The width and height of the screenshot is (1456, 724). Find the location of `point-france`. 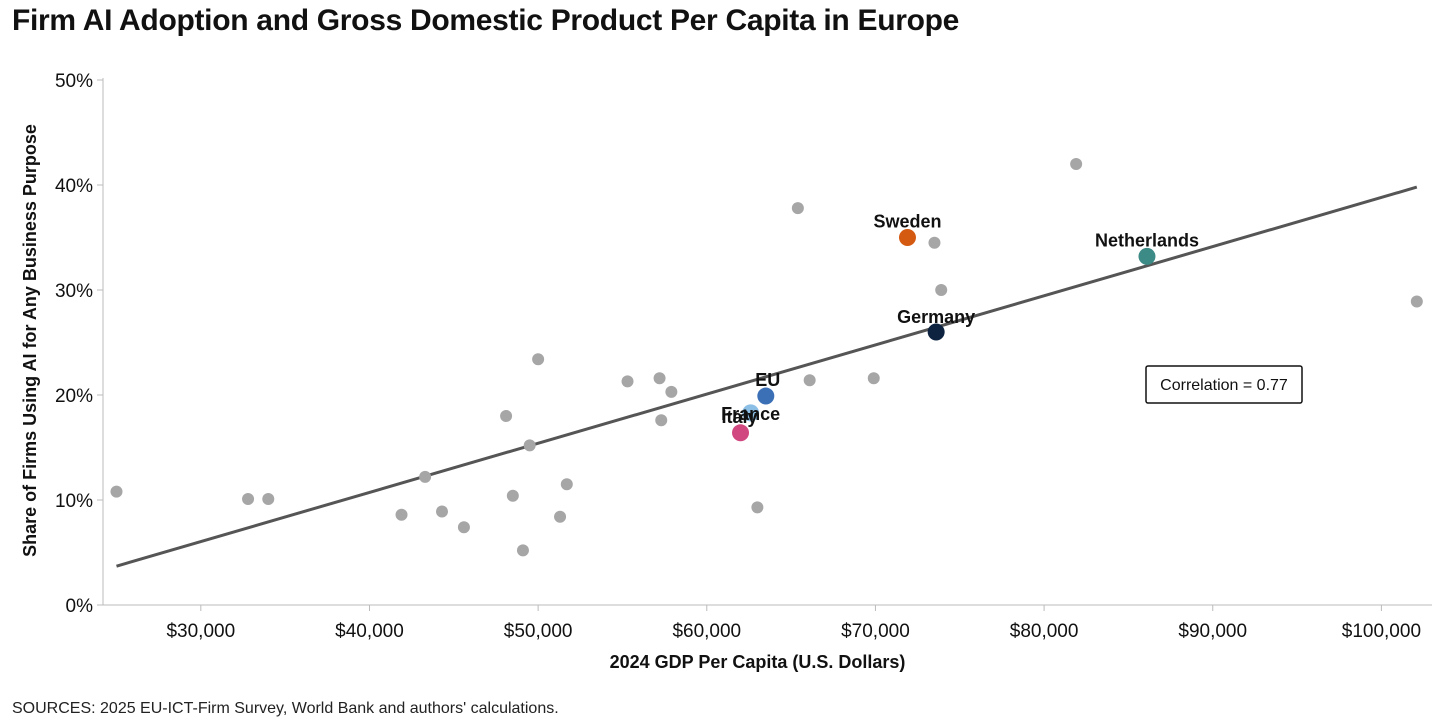

point-france is located at coordinates (751, 413).